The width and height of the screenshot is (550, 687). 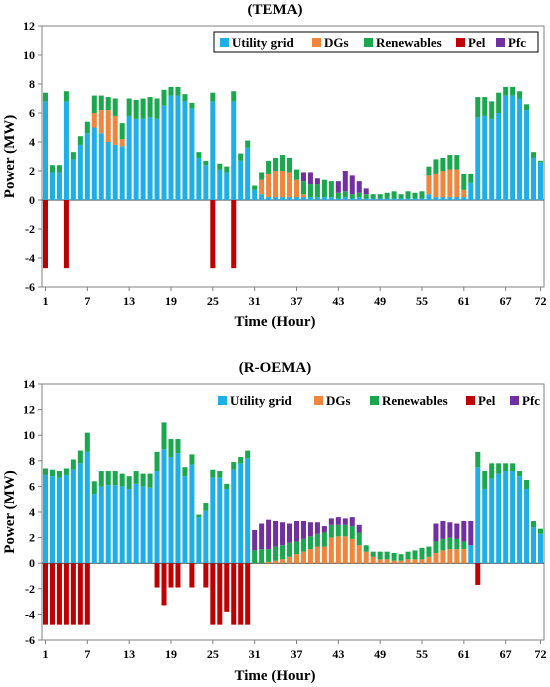 I want to click on chart1-legend-label-utility-grid: Utility grid, so click(x=263, y=42).